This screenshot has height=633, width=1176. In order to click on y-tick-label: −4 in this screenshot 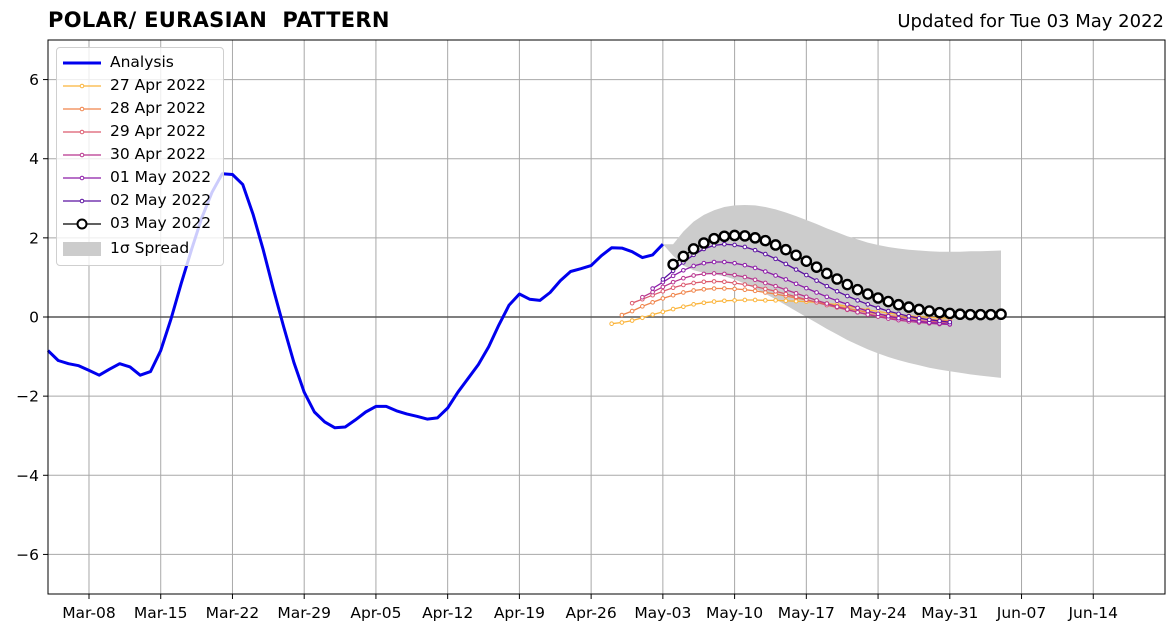, I will do `click(27, 476)`.